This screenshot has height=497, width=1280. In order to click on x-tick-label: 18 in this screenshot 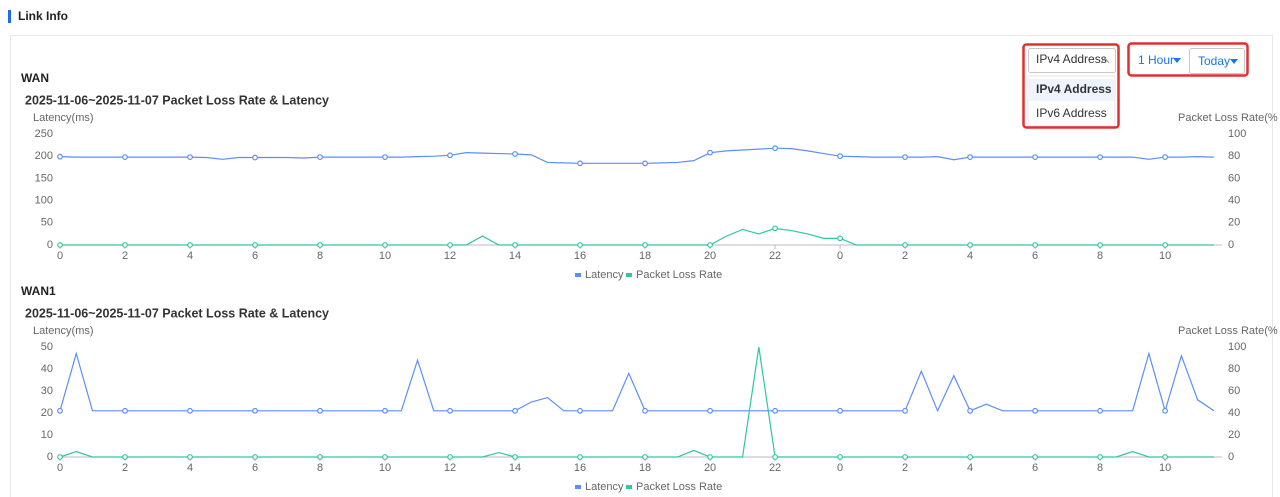, I will do `click(645, 468)`.